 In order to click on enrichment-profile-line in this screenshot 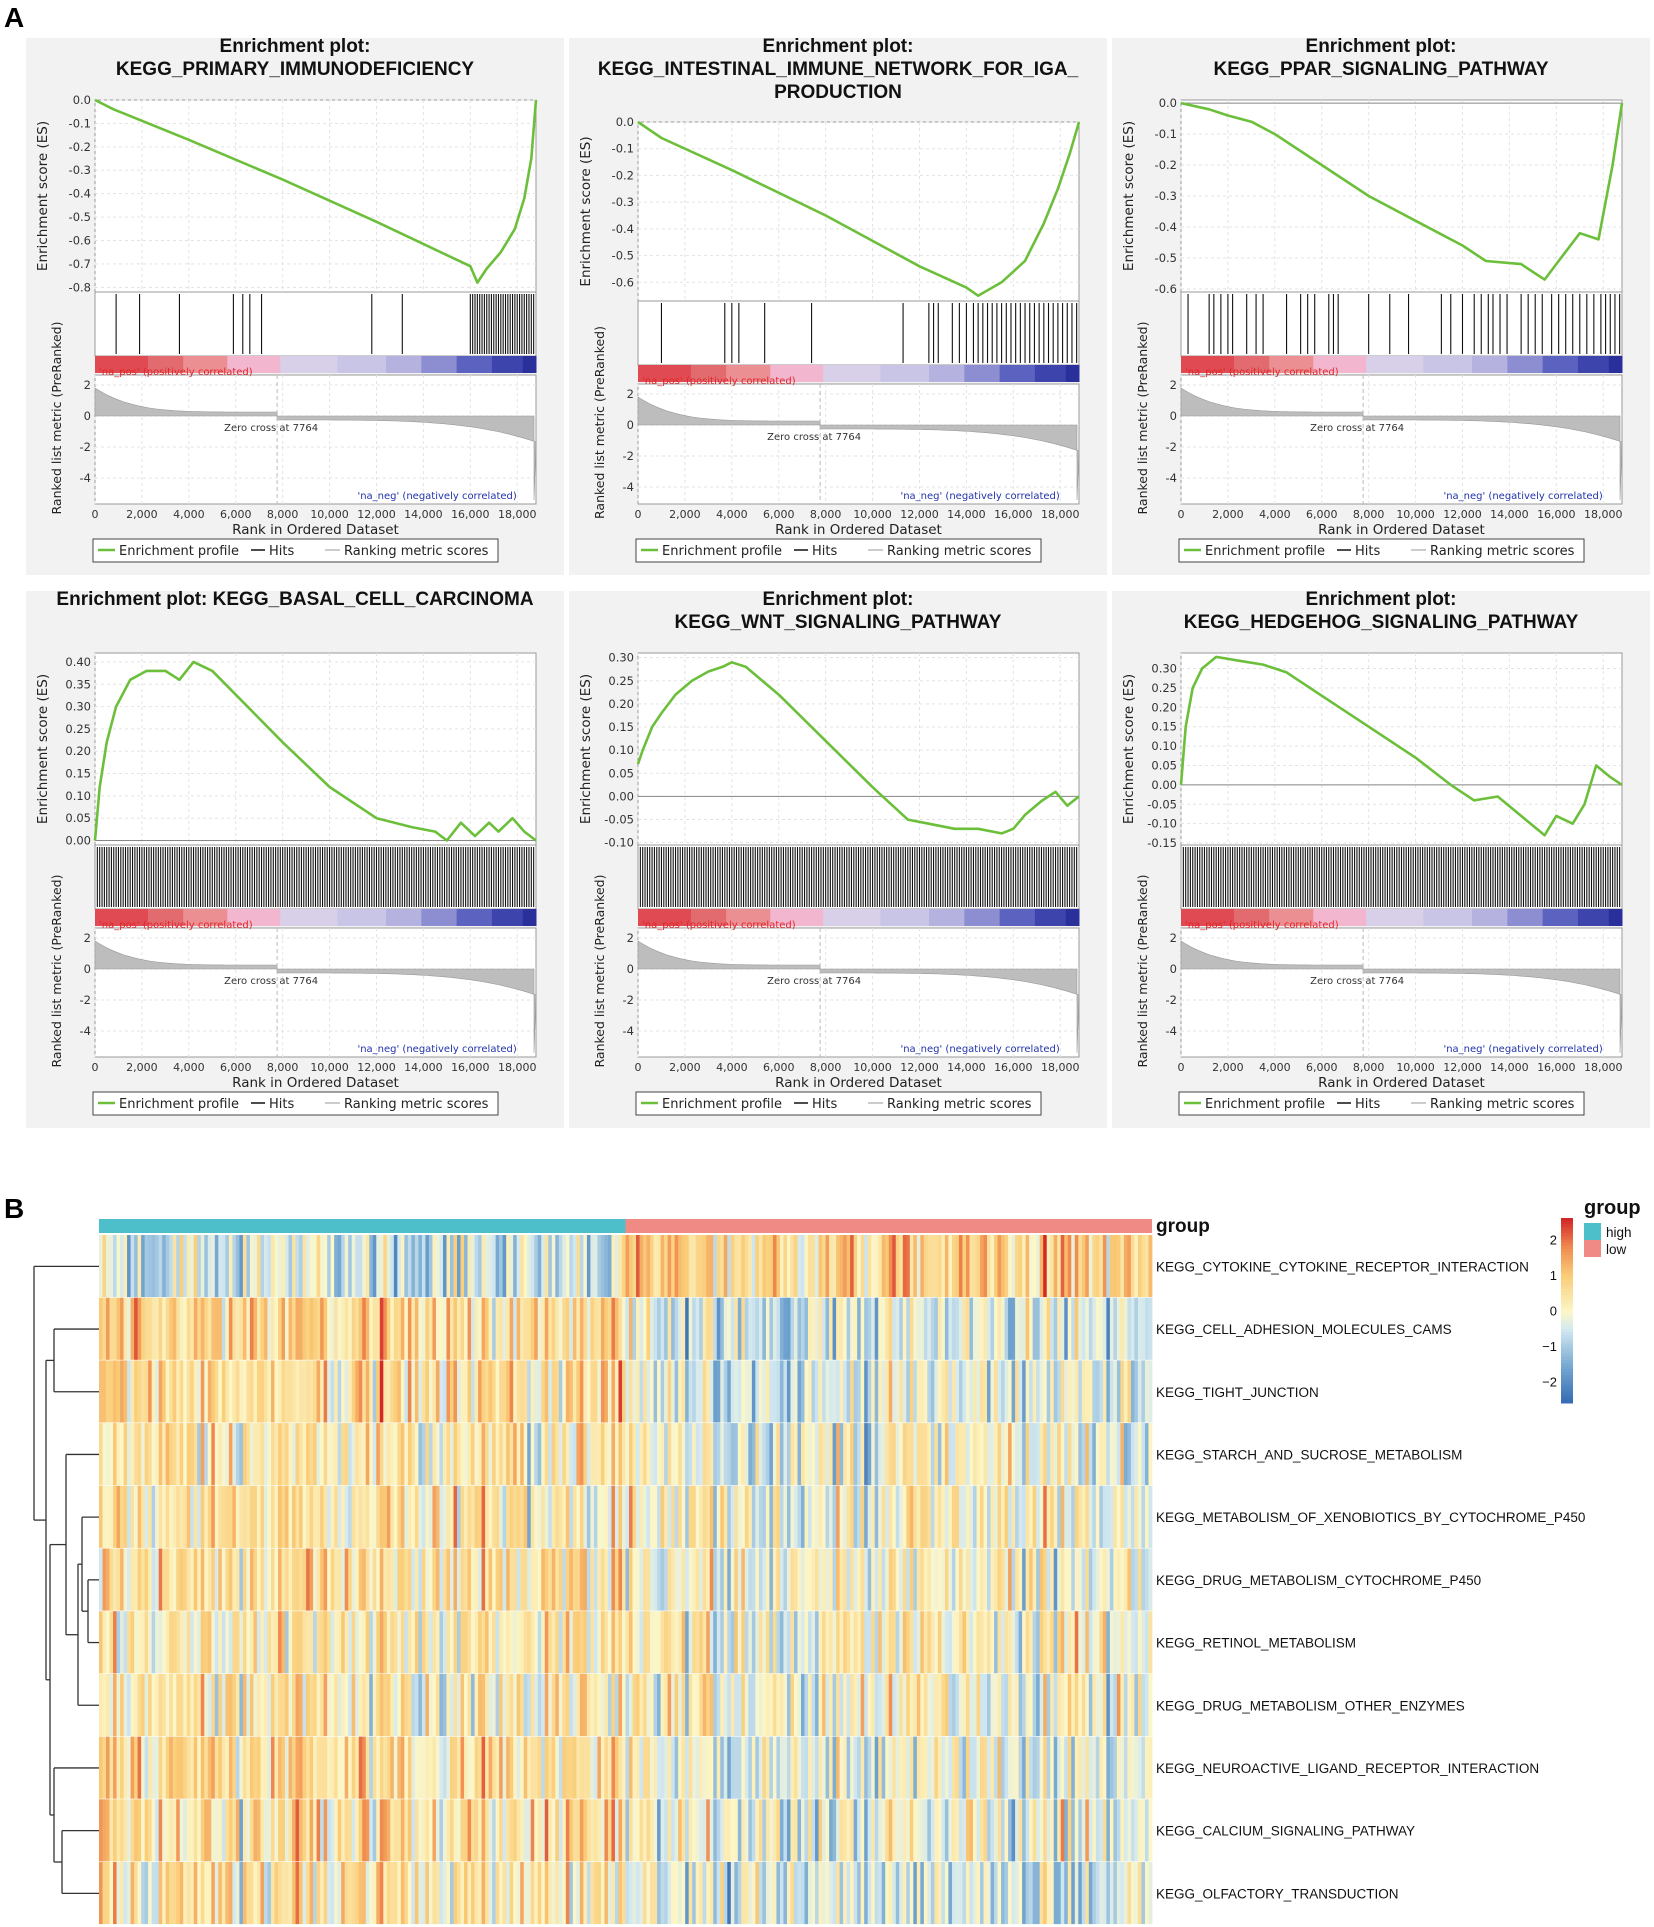, I will do `click(316, 191)`.